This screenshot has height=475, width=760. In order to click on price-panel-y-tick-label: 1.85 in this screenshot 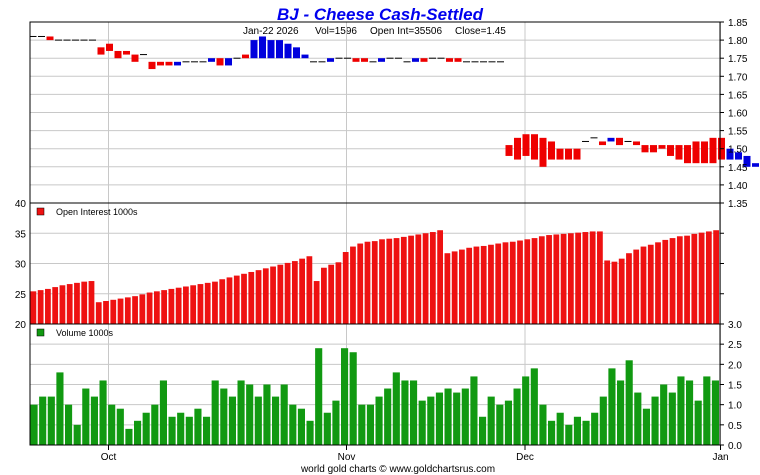, I will do `click(738, 23)`.